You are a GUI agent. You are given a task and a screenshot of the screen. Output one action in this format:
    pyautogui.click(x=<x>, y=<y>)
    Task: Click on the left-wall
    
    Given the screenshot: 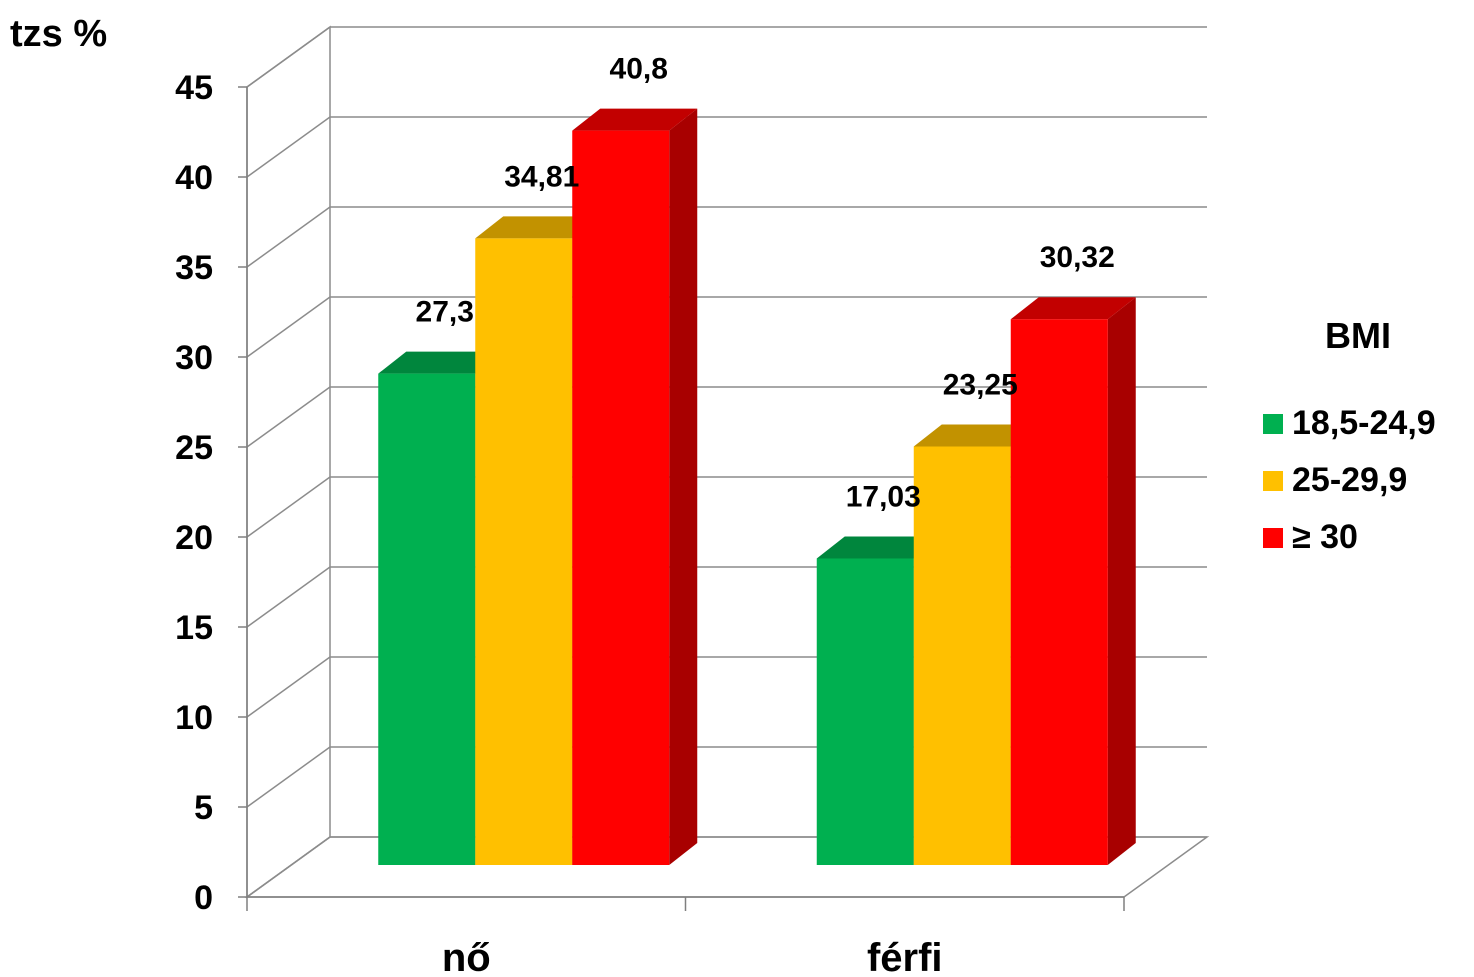 What is the action you would take?
    pyautogui.click(x=288, y=462)
    